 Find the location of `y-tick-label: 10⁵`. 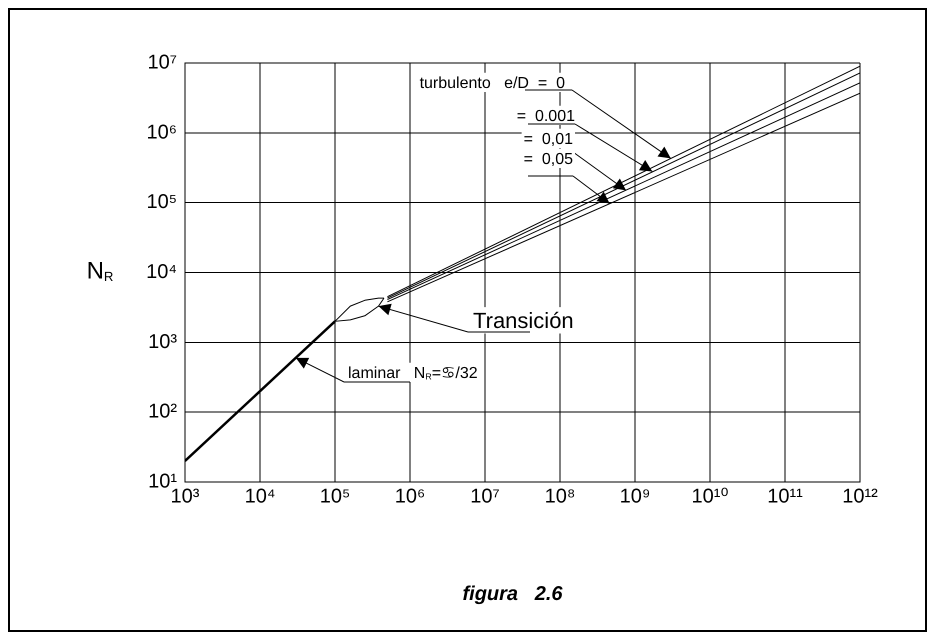

y-tick-label: 10⁵ is located at coordinates (161, 202).